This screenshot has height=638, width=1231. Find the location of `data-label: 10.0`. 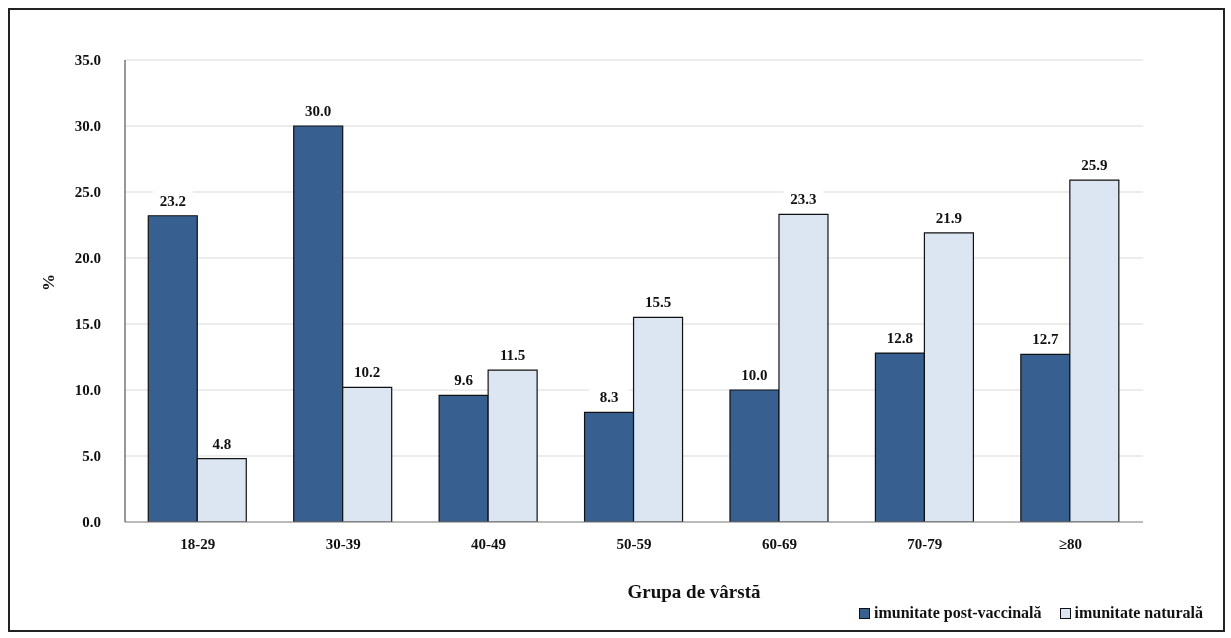

data-label: 10.0 is located at coordinates (754, 375).